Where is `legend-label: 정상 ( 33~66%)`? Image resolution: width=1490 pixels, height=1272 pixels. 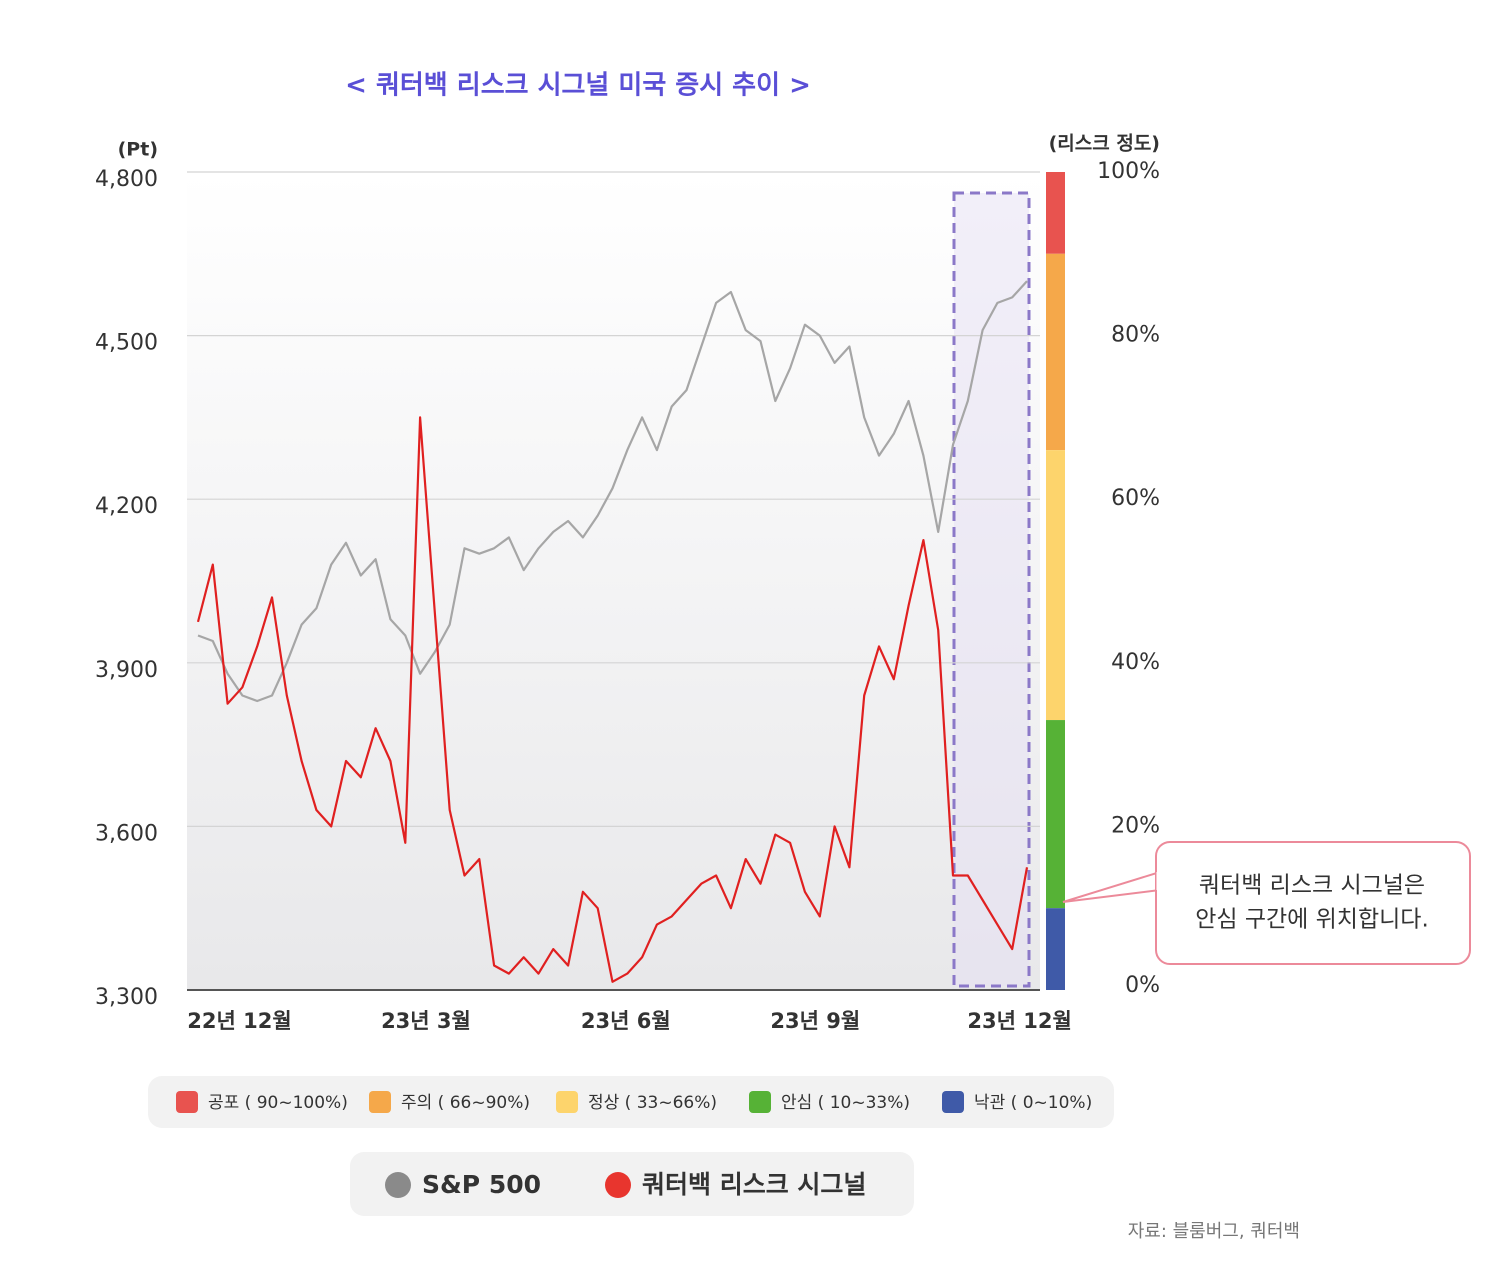 legend-label: 정상 ( 33~66%) is located at coordinates (652, 1103).